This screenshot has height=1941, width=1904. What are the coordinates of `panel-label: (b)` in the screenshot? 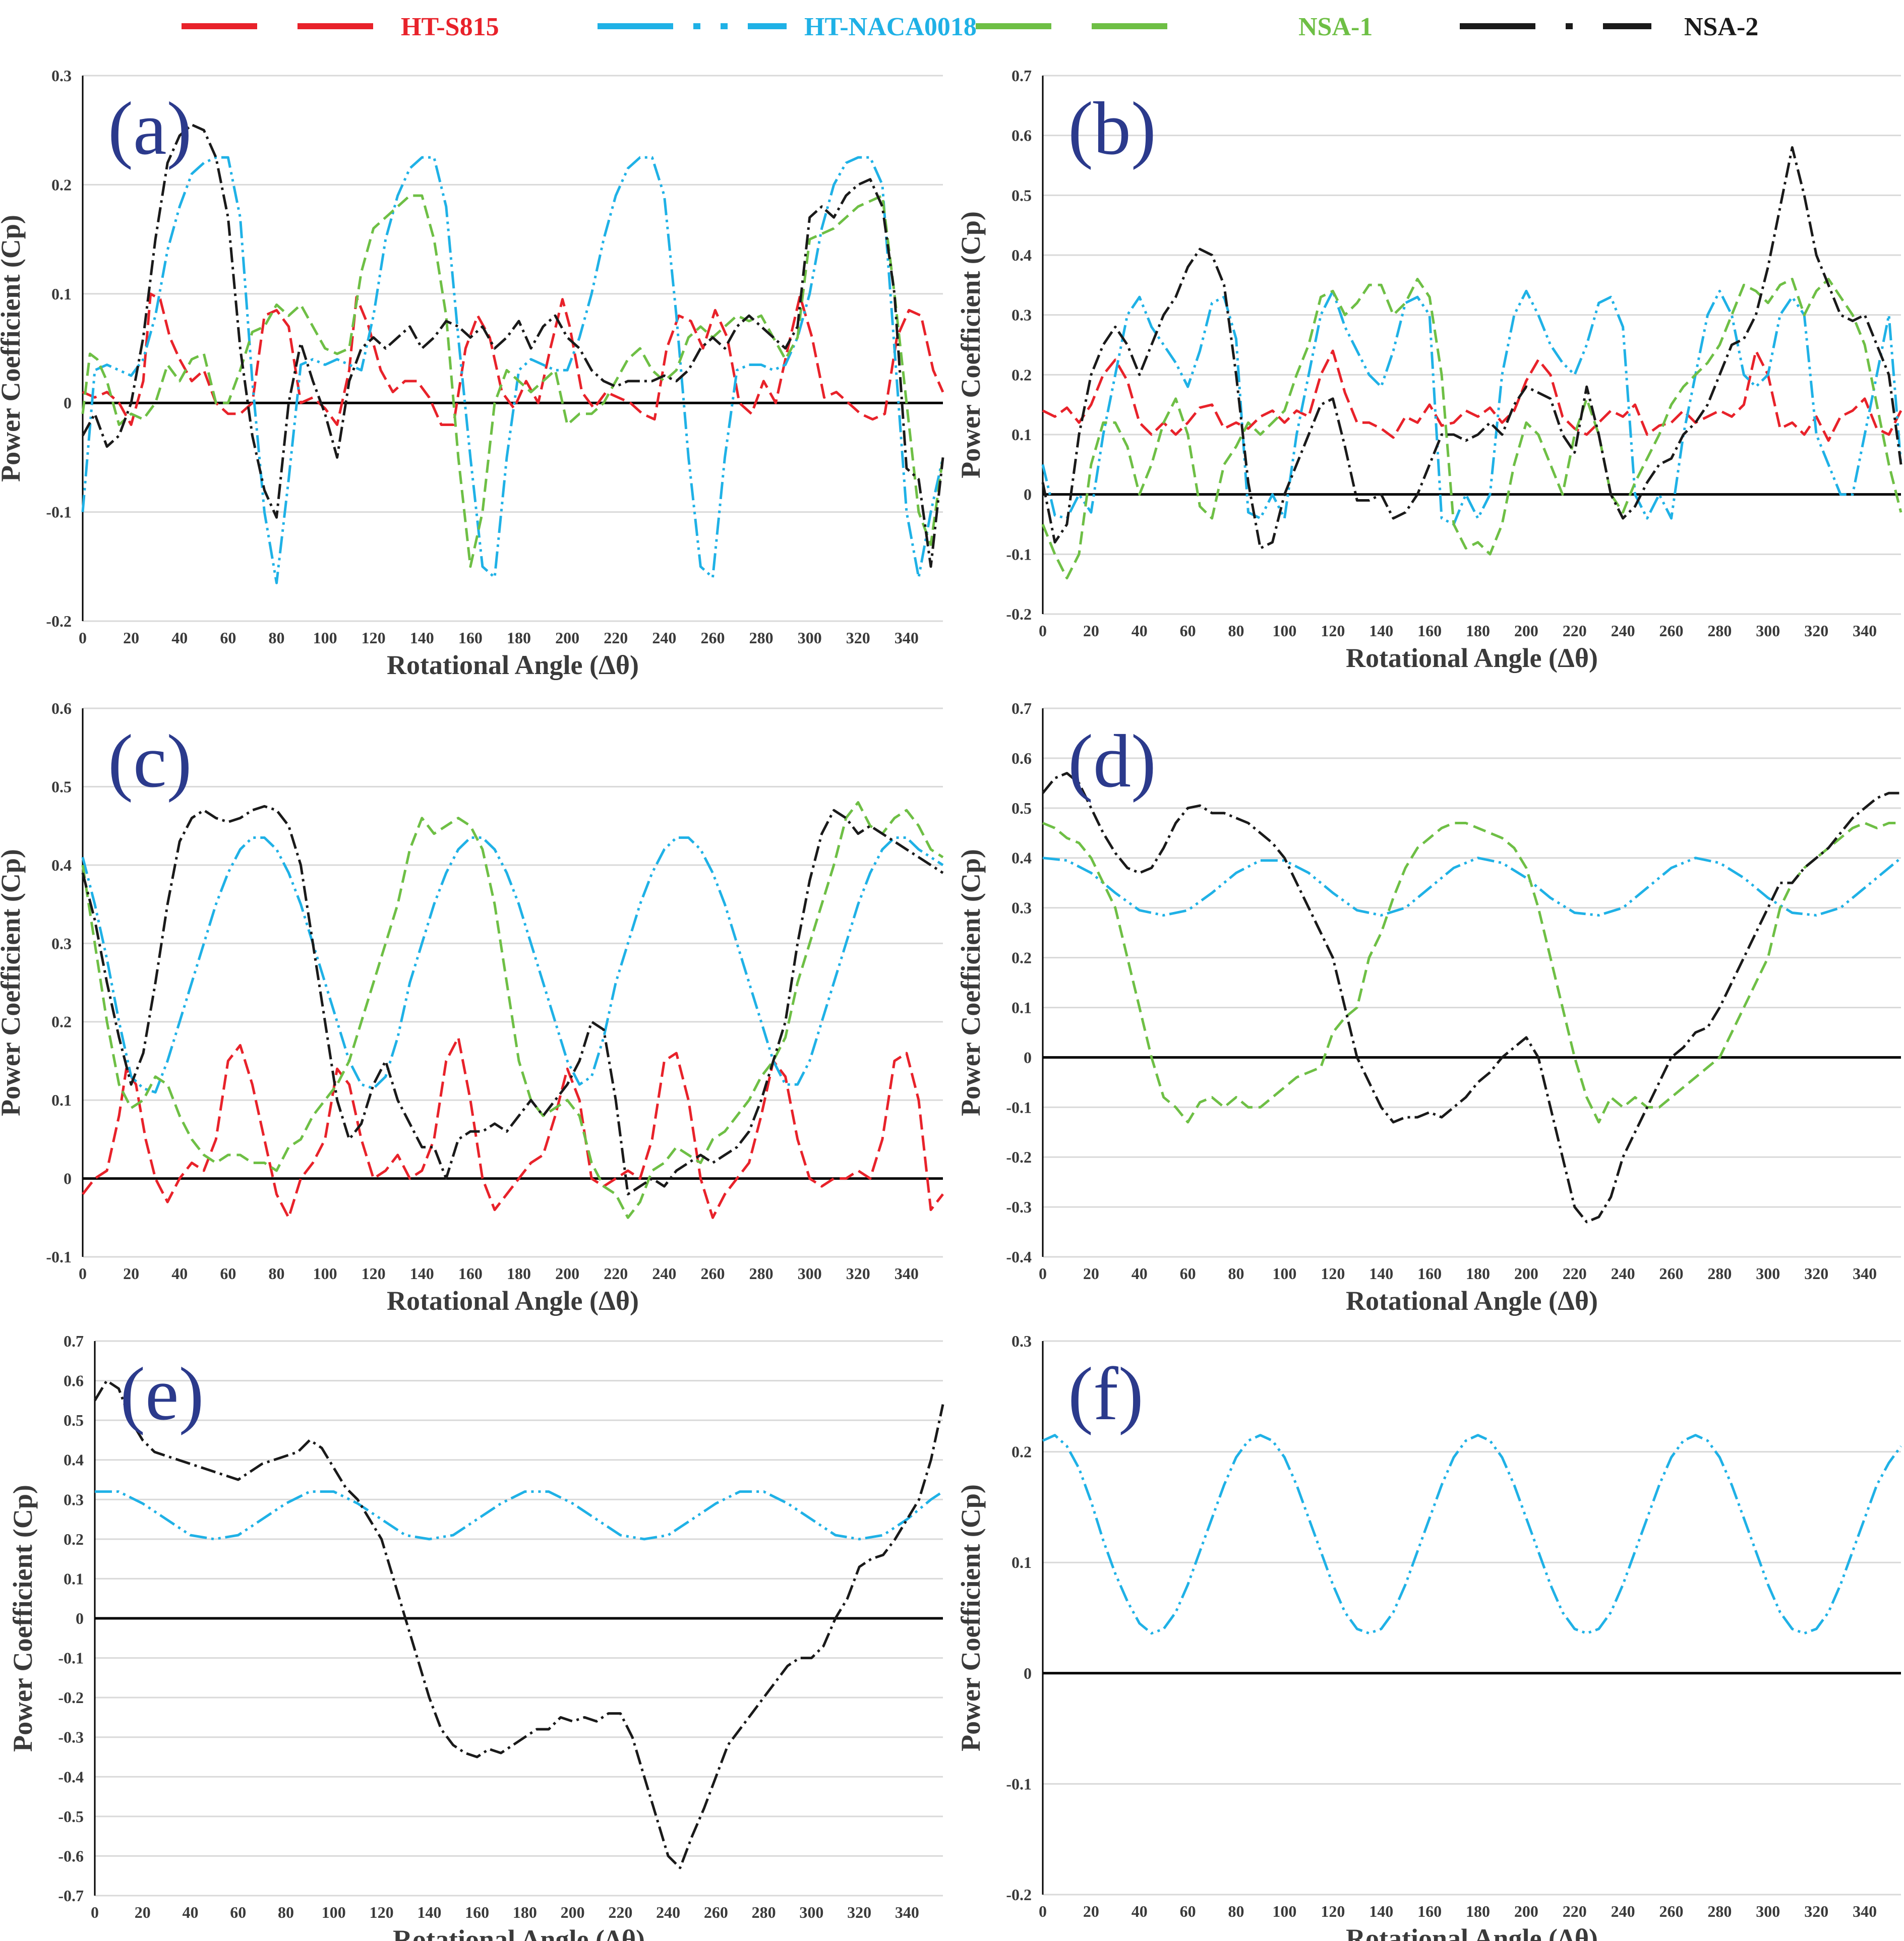 It's located at (1112, 128).